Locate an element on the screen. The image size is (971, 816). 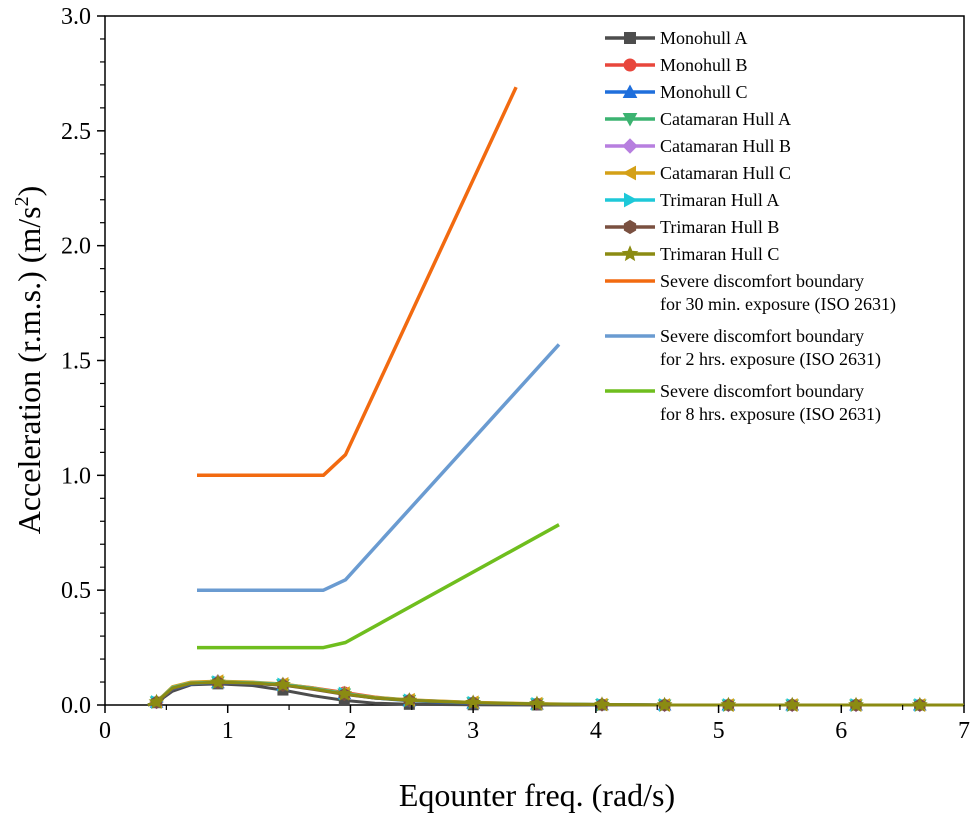
y-tick-label: 2.0 is located at coordinates (76, 247).